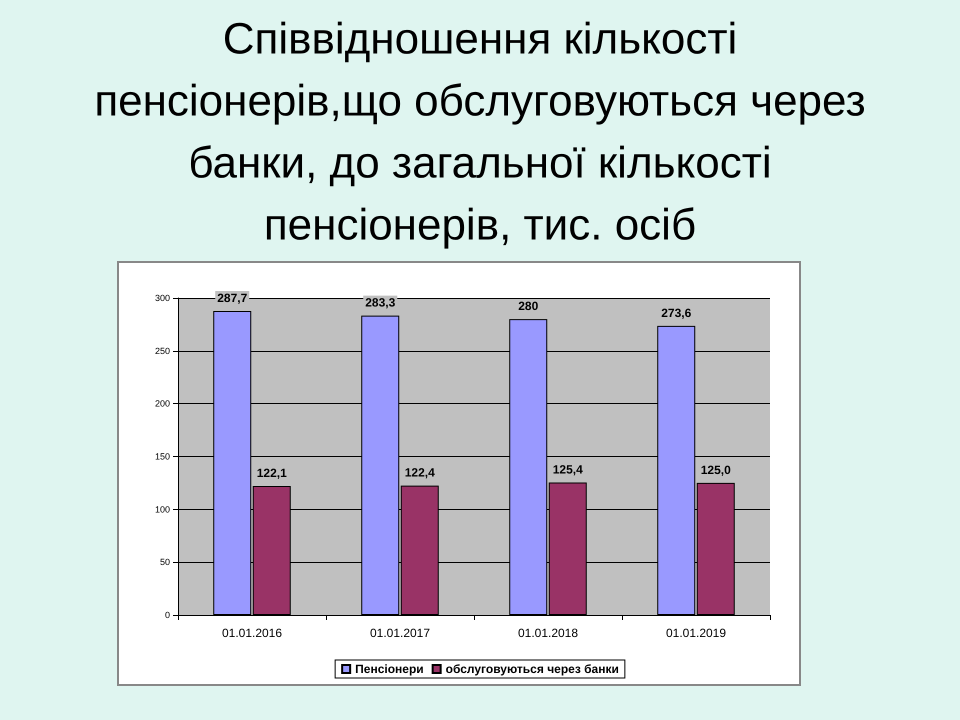  What do you see at coordinates (676, 313) in the screenshot?
I see `data-label: 273,6` at bounding box center [676, 313].